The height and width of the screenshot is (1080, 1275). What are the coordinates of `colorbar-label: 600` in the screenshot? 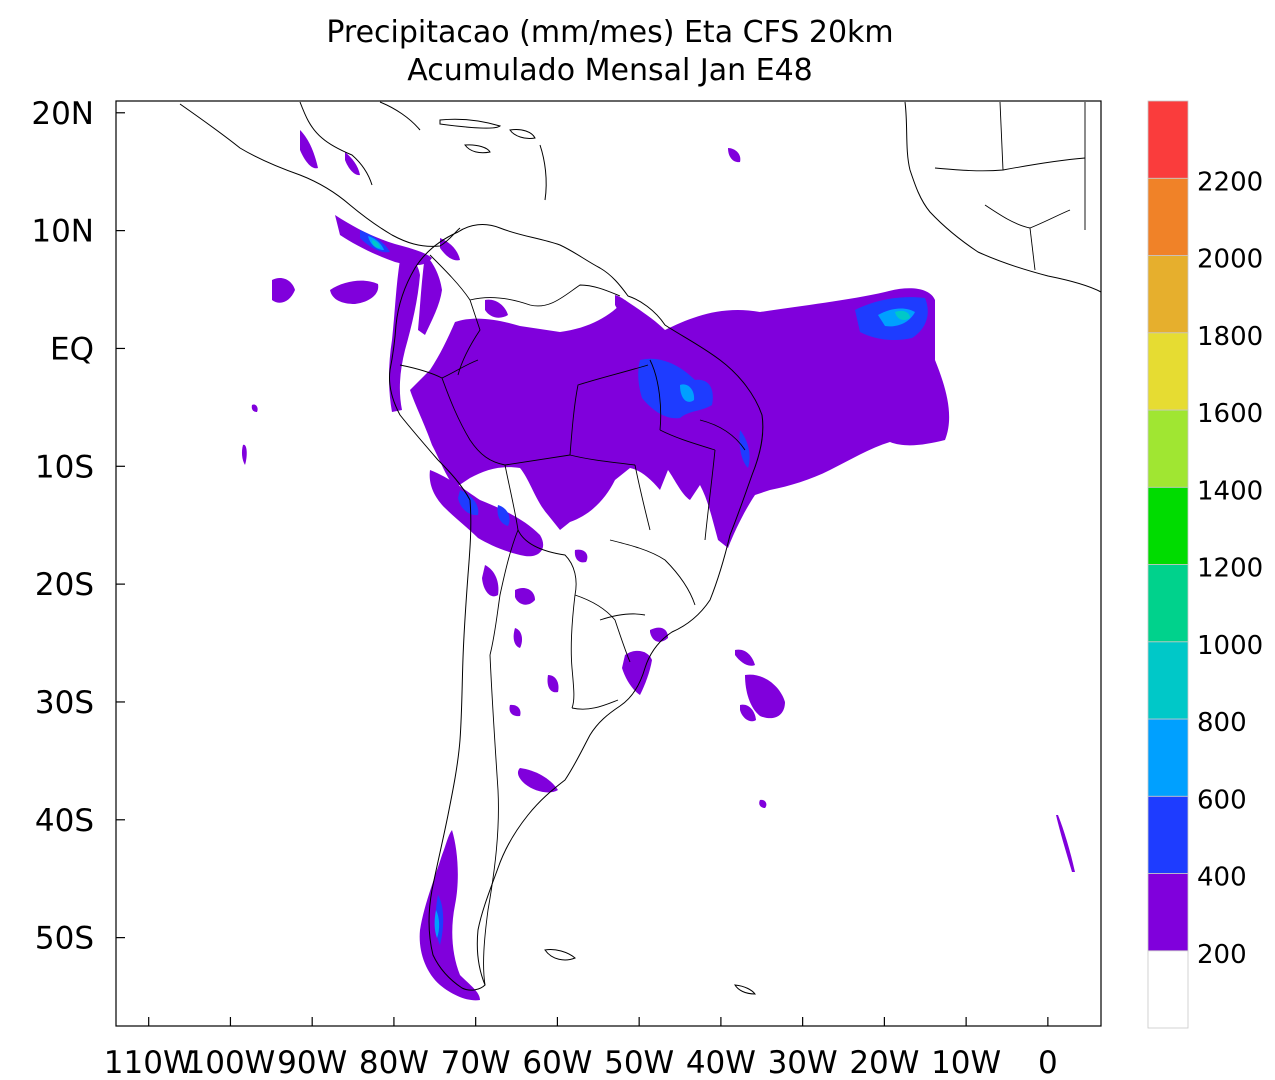 It's located at (1222, 800).